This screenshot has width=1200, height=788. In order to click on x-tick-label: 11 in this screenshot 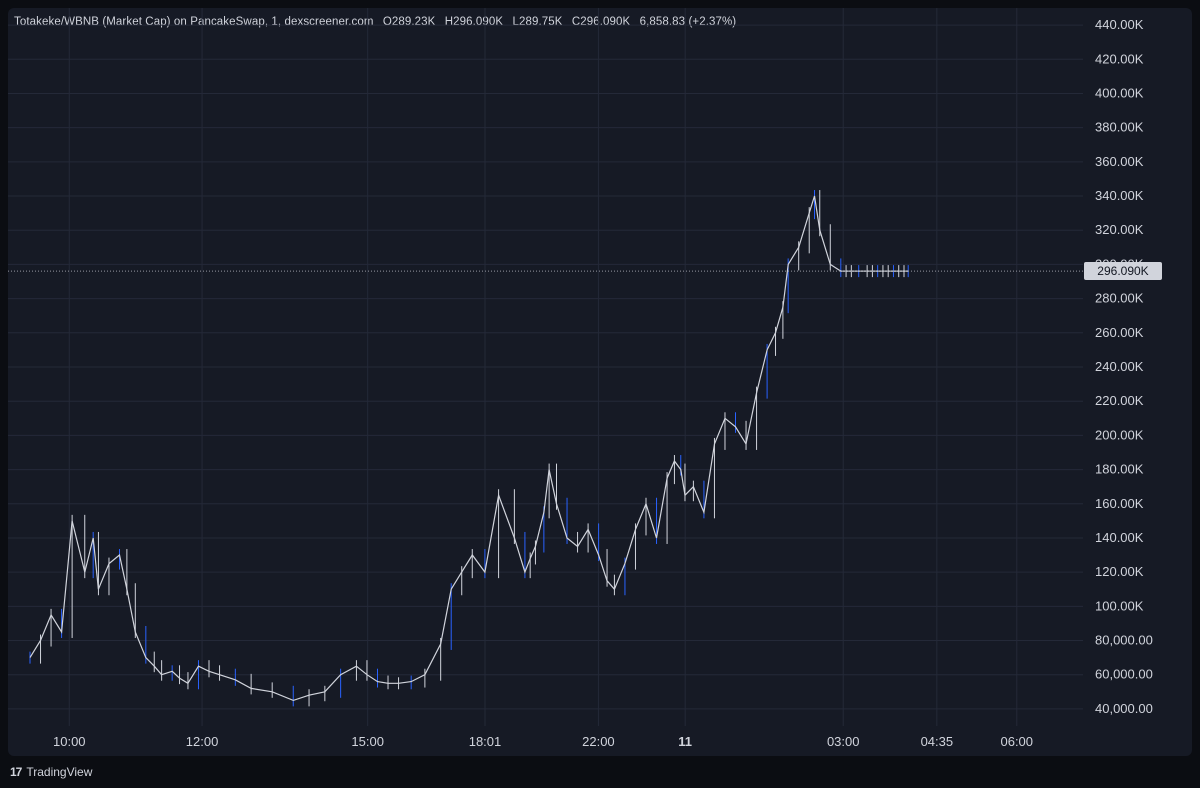, I will do `click(685, 741)`.